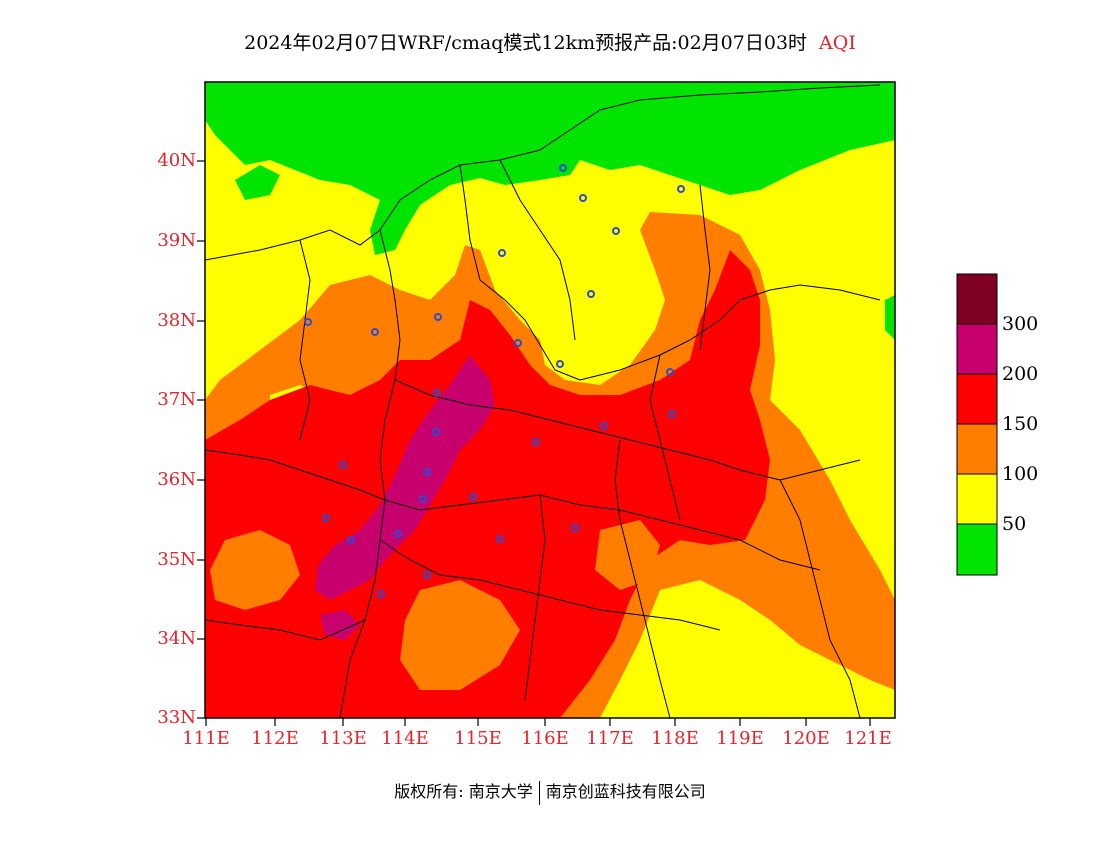 The image size is (1100, 850). What do you see at coordinates (176, 479) in the screenshot?
I see `lat-label-36n: 36N` at bounding box center [176, 479].